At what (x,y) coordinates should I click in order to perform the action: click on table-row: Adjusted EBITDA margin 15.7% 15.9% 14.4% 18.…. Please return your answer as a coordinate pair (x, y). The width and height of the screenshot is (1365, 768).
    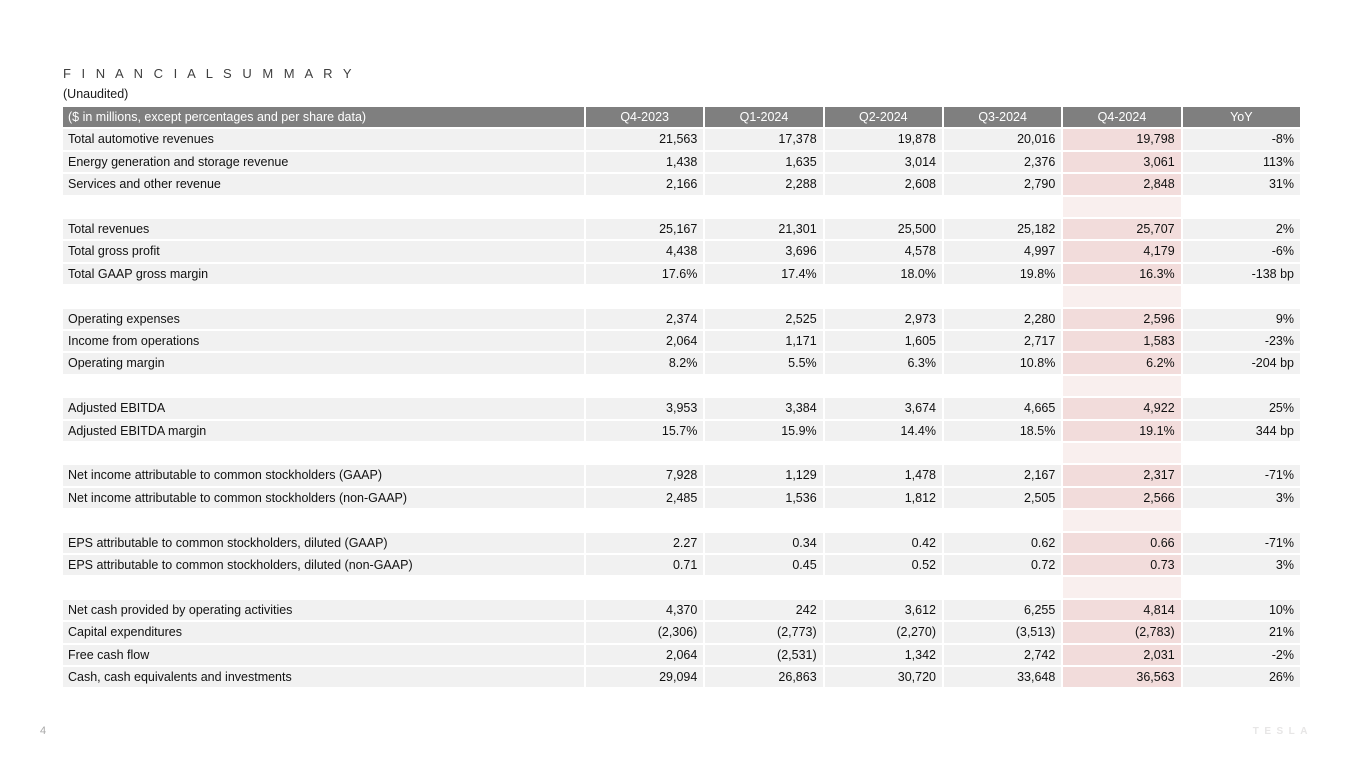
    Looking at the image, I should click on (681, 431).